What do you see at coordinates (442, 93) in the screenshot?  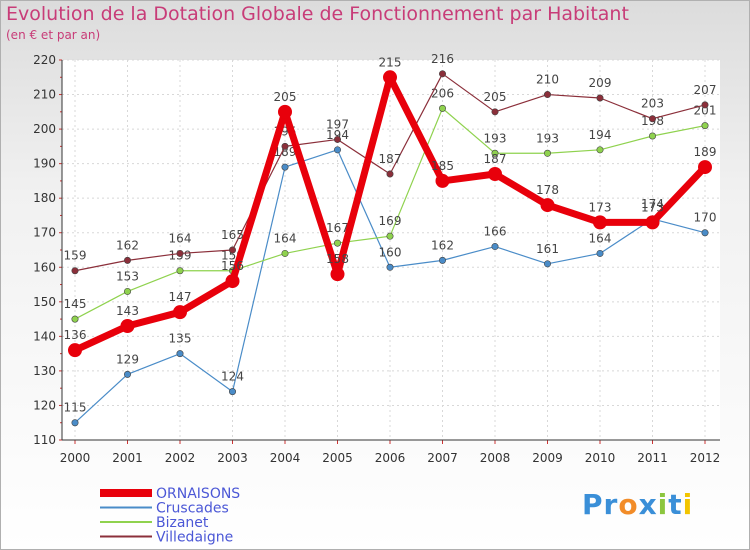 I see `data-label: 206` at bounding box center [442, 93].